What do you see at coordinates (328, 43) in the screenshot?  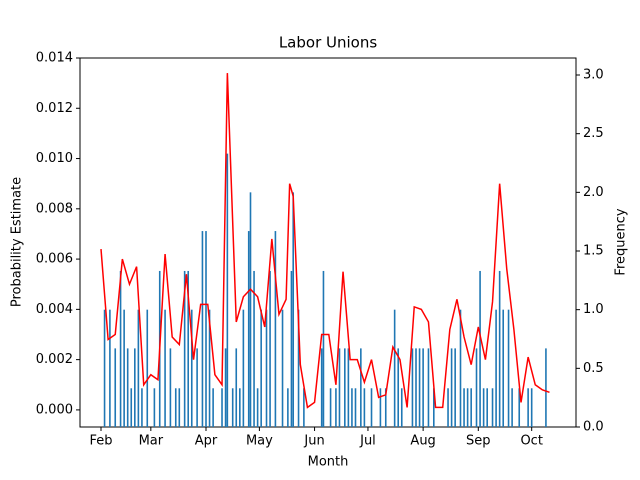 I see `chart-title: Labor Unions` at bounding box center [328, 43].